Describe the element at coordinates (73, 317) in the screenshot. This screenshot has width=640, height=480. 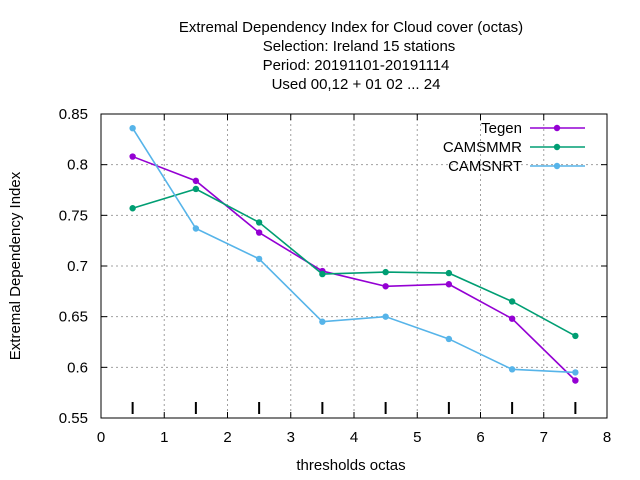
I see `y-tick-label: 0.65` at that location.